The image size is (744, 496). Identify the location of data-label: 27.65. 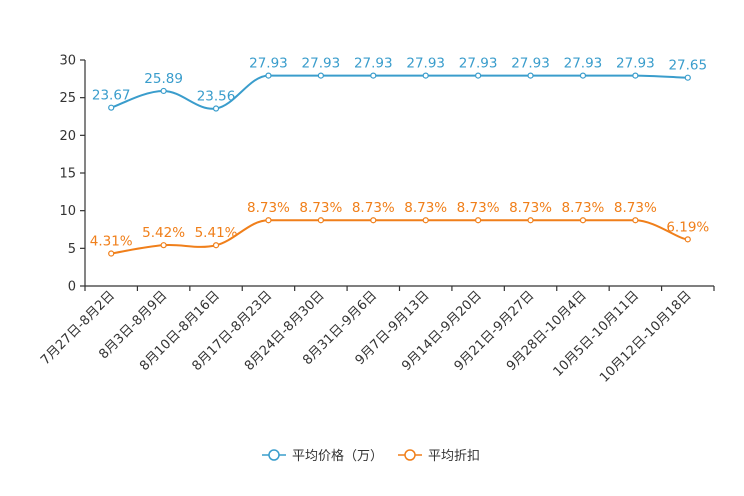
(687, 66).